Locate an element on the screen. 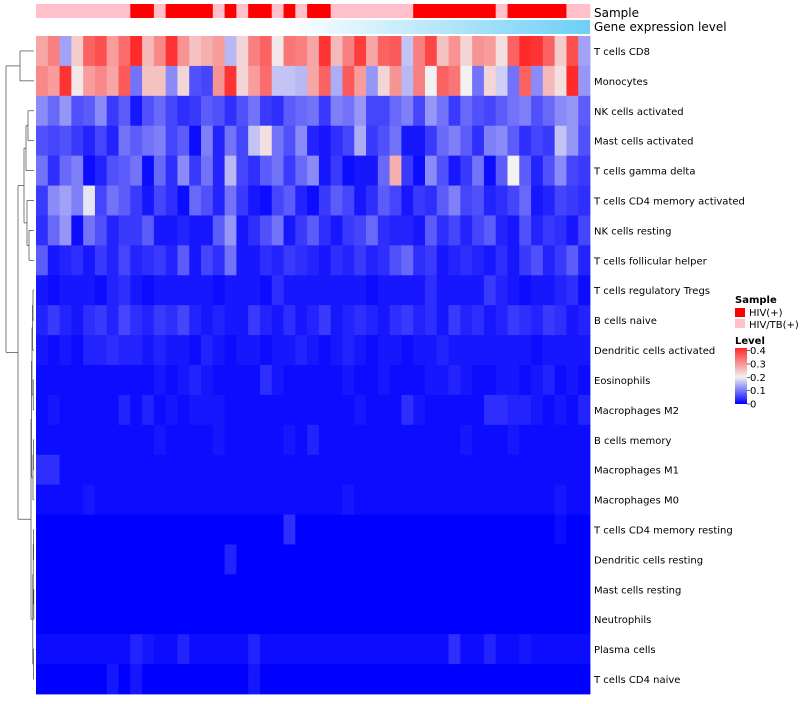 The height and width of the screenshot is (704, 800). row-label: T cells gamma delta is located at coordinates (644, 172).